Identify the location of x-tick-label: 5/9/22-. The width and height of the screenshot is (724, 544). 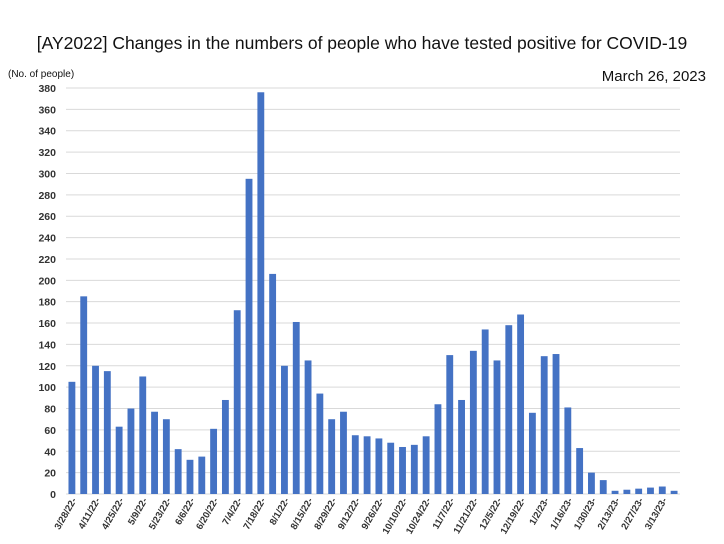
(138, 511).